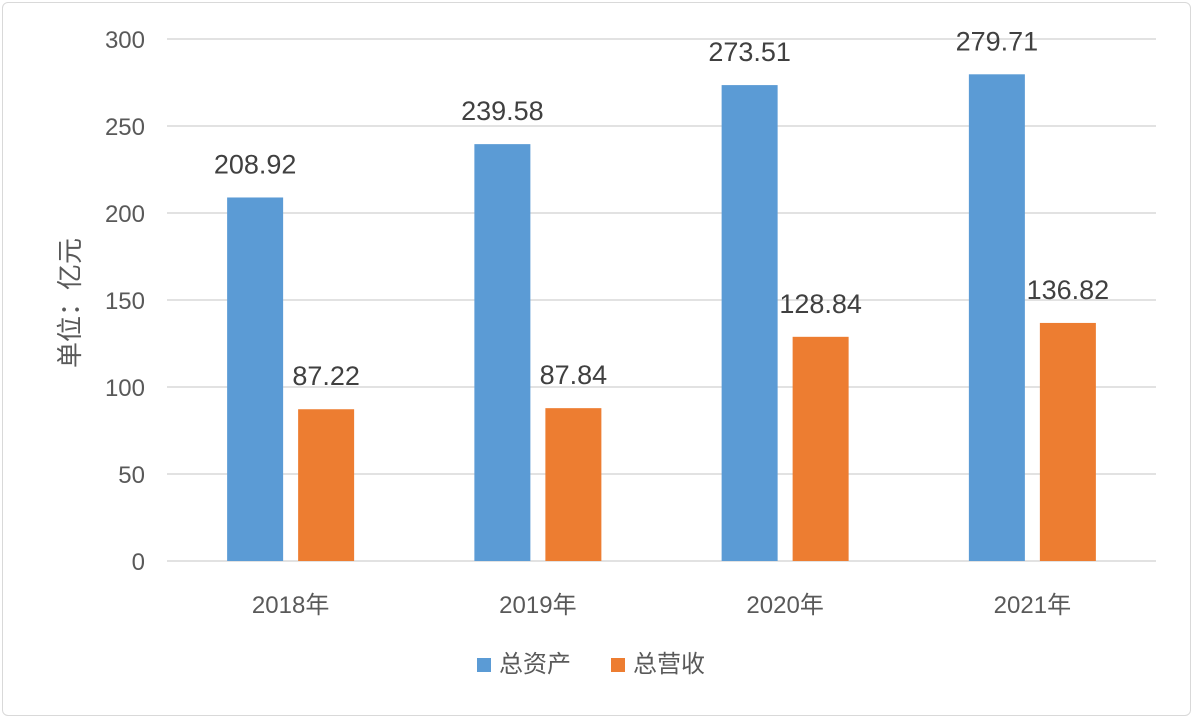 The image size is (1195, 720). I want to click on data-label: 128.84, so click(820, 304).